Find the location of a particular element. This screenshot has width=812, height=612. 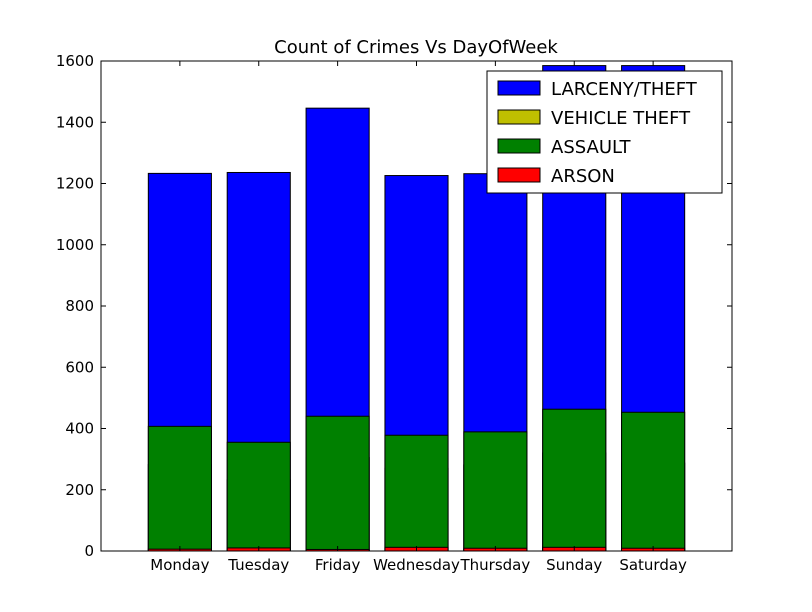

legend-label-larceny-theft: LARCENY/THEFT is located at coordinates (624, 89).